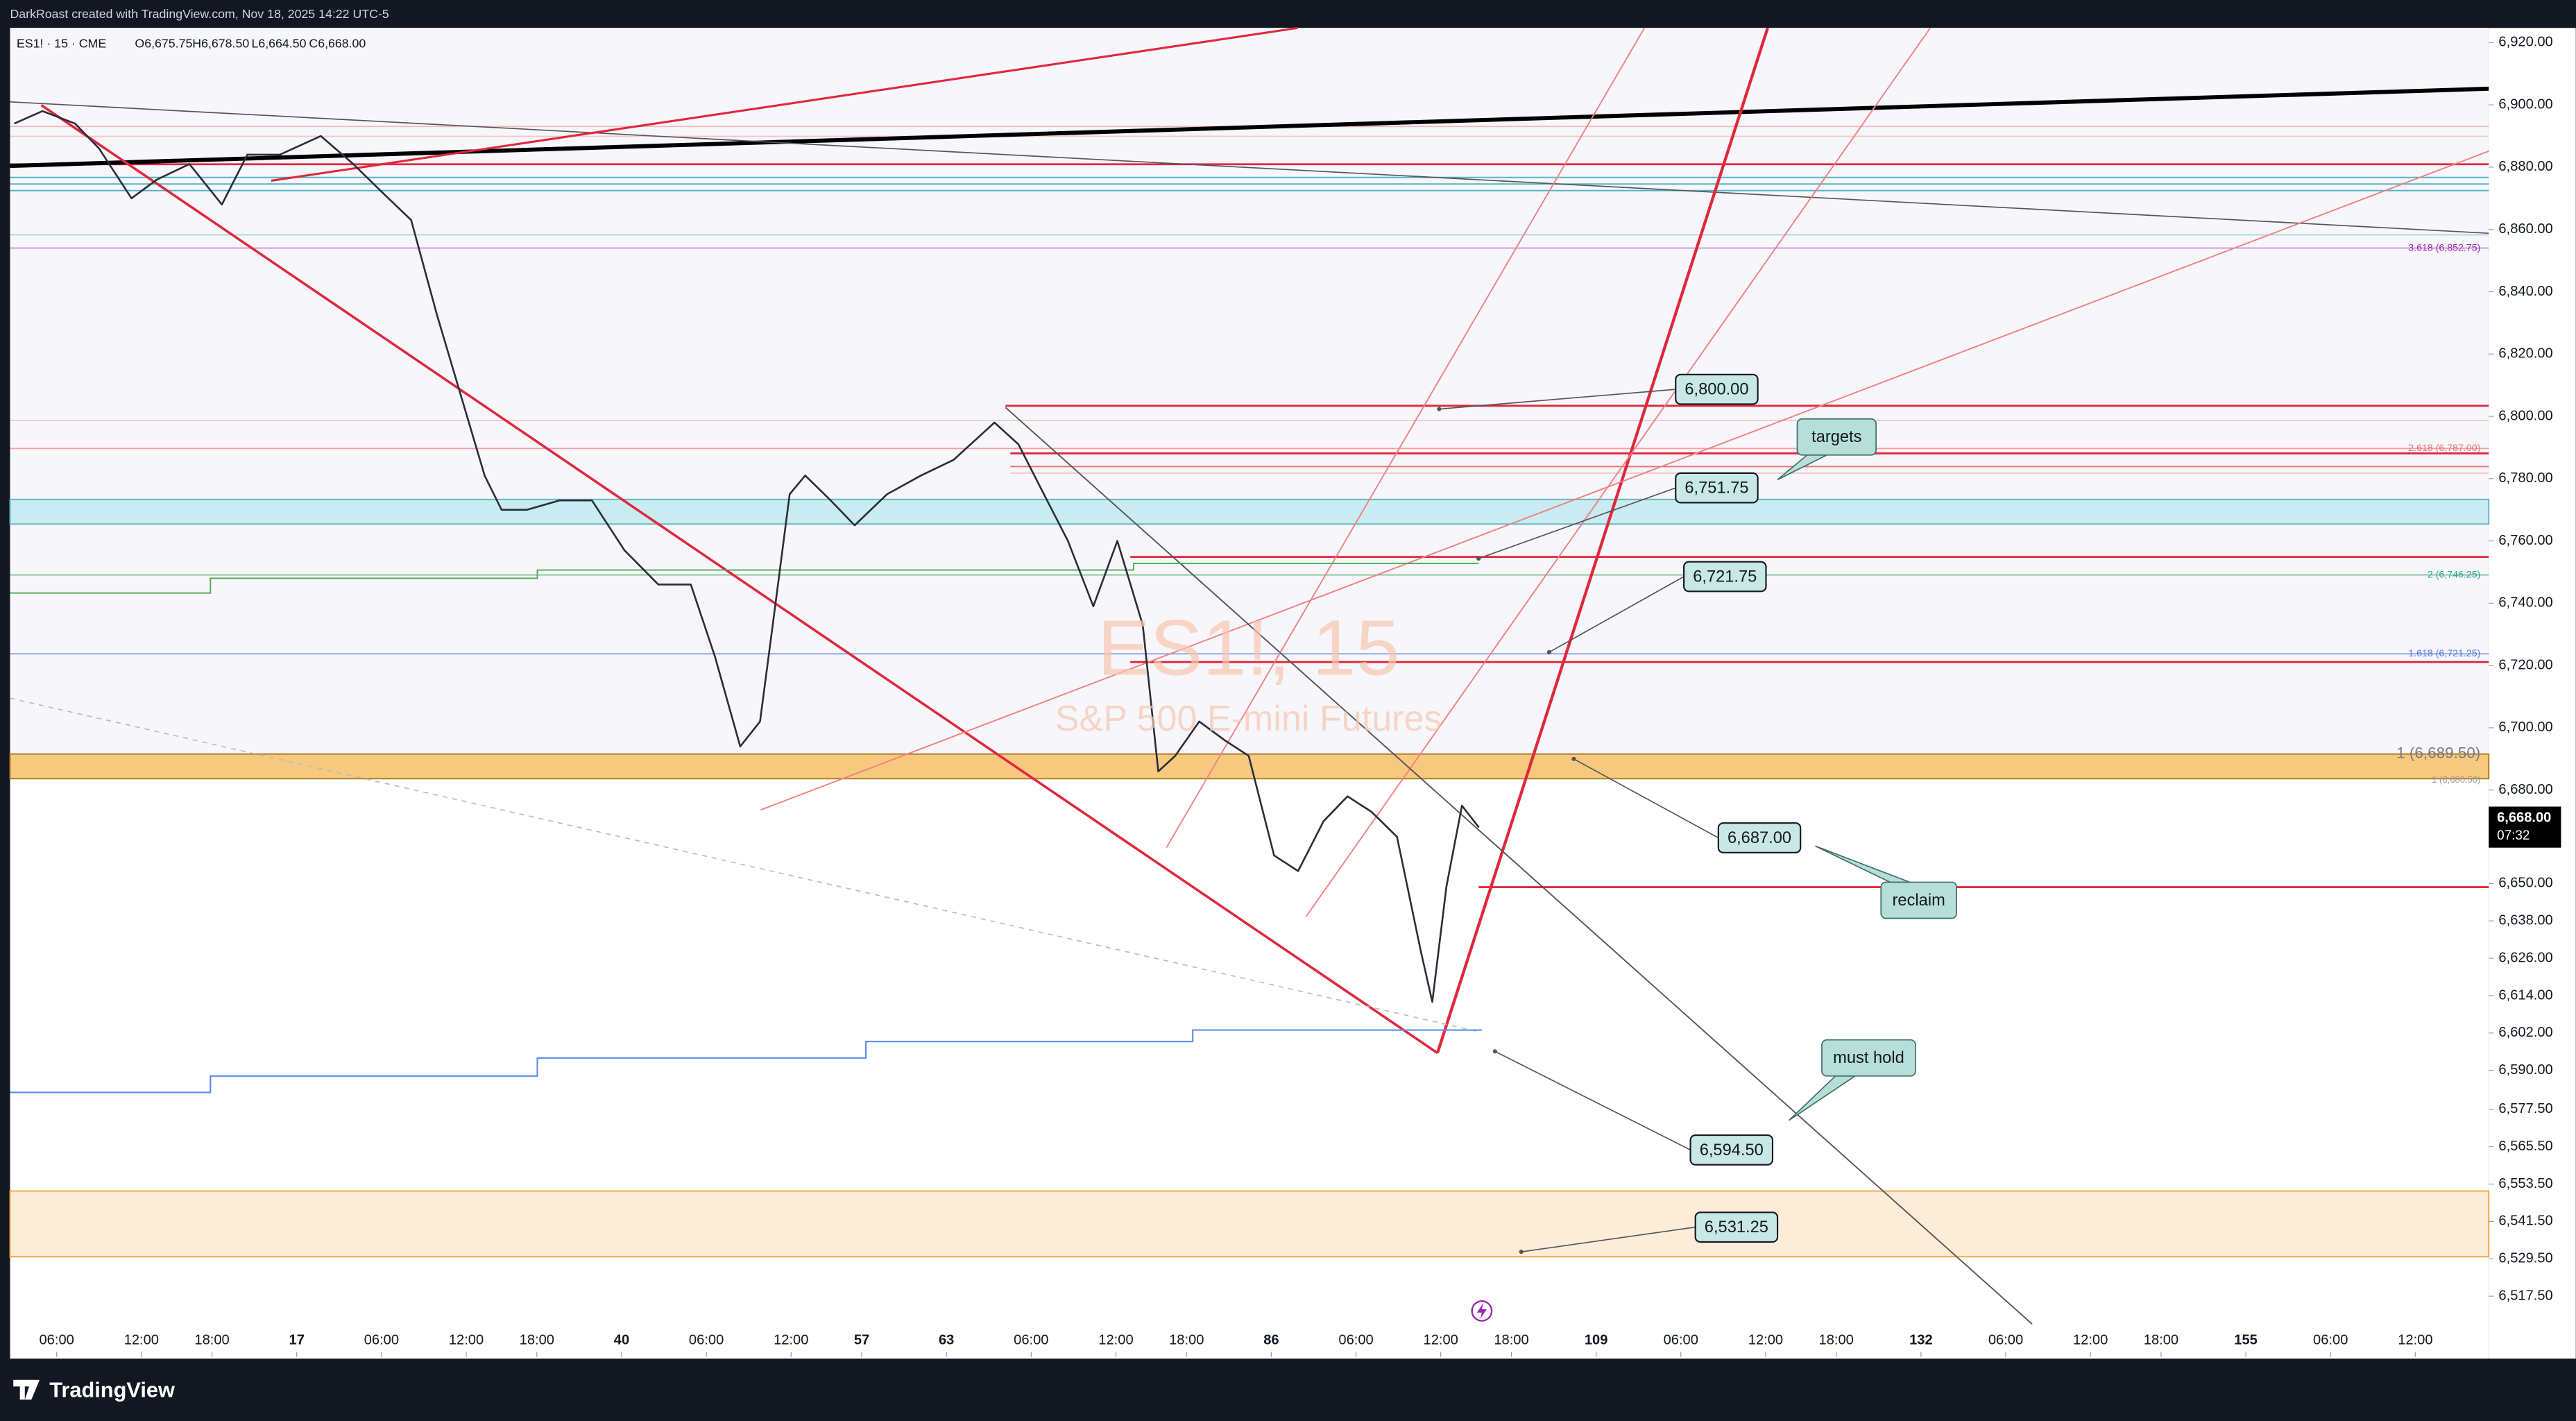 This screenshot has height=1421, width=2576. What do you see at coordinates (1271, 1339) in the screenshot?
I see `x-tick-label: 86` at bounding box center [1271, 1339].